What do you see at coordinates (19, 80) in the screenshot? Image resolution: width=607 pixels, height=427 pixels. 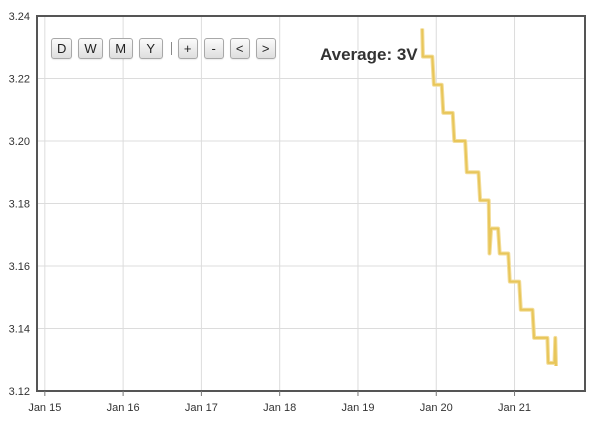 I see `y-tick-label: 3.22` at bounding box center [19, 80].